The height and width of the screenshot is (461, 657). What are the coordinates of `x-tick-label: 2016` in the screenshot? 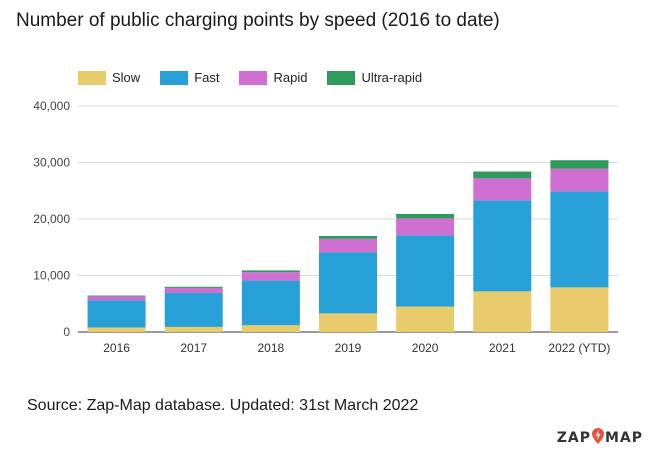 It's located at (116, 348).